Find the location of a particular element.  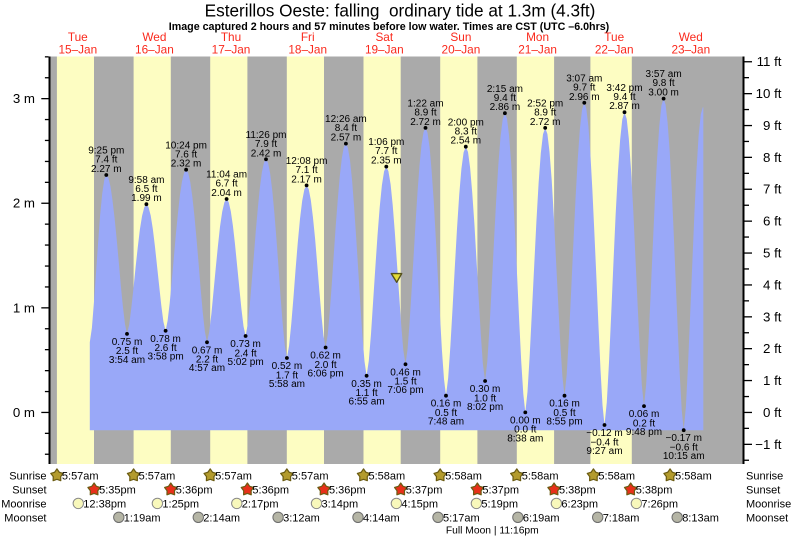

svg-text: 21–Jan is located at coordinates (537, 50).